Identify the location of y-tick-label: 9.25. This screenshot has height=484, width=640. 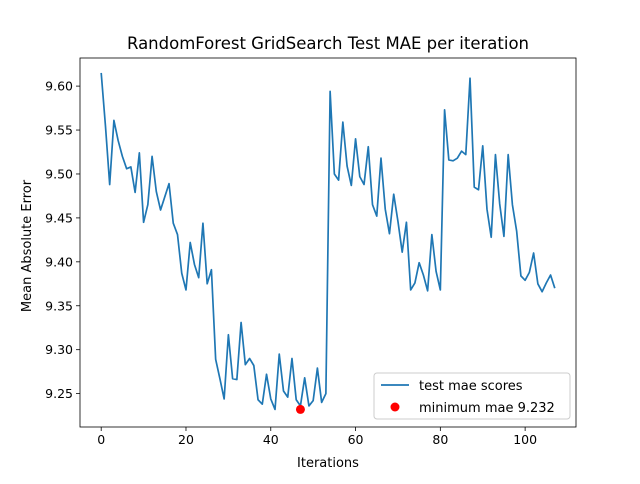
(59, 393).